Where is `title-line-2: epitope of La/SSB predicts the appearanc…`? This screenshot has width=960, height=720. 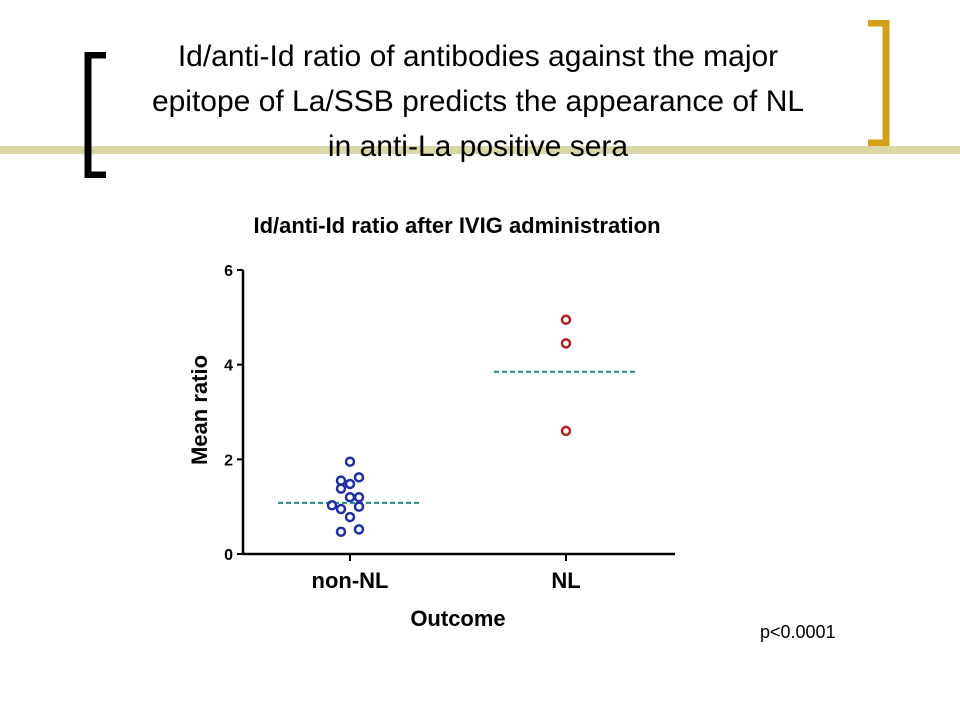
title-line-2: epitope of La/SSB predicts the appearanc… is located at coordinates (478, 101).